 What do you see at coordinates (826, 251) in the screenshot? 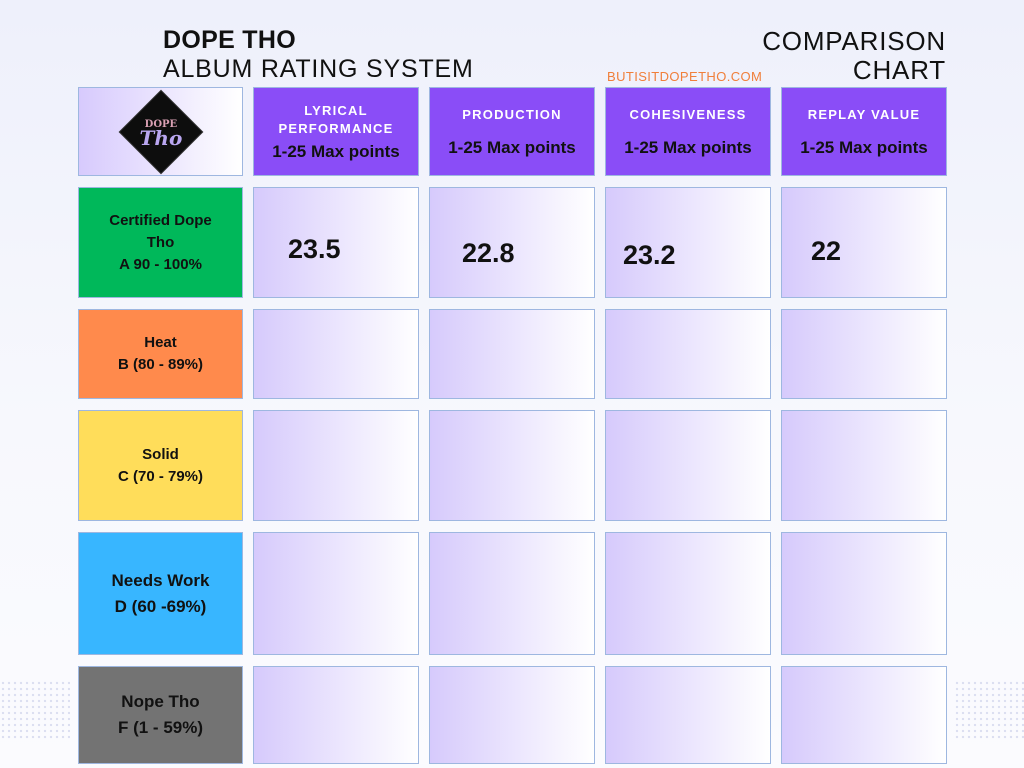
I see `score-replay-value: 22` at bounding box center [826, 251].